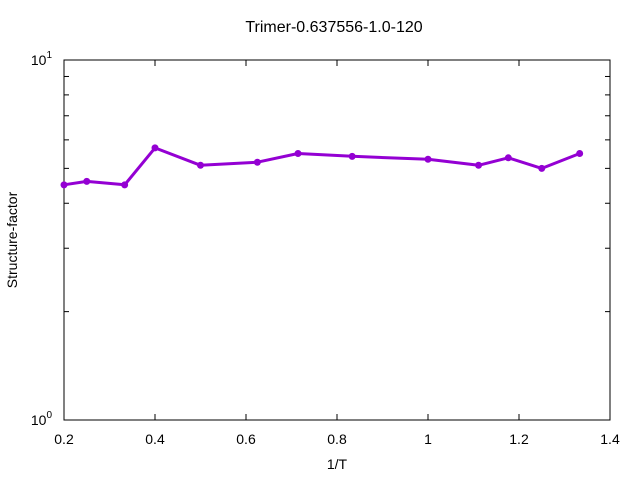  Describe the element at coordinates (333, 27) in the screenshot. I see `chart-title: Trimer-0.637556-1.0-120` at that location.